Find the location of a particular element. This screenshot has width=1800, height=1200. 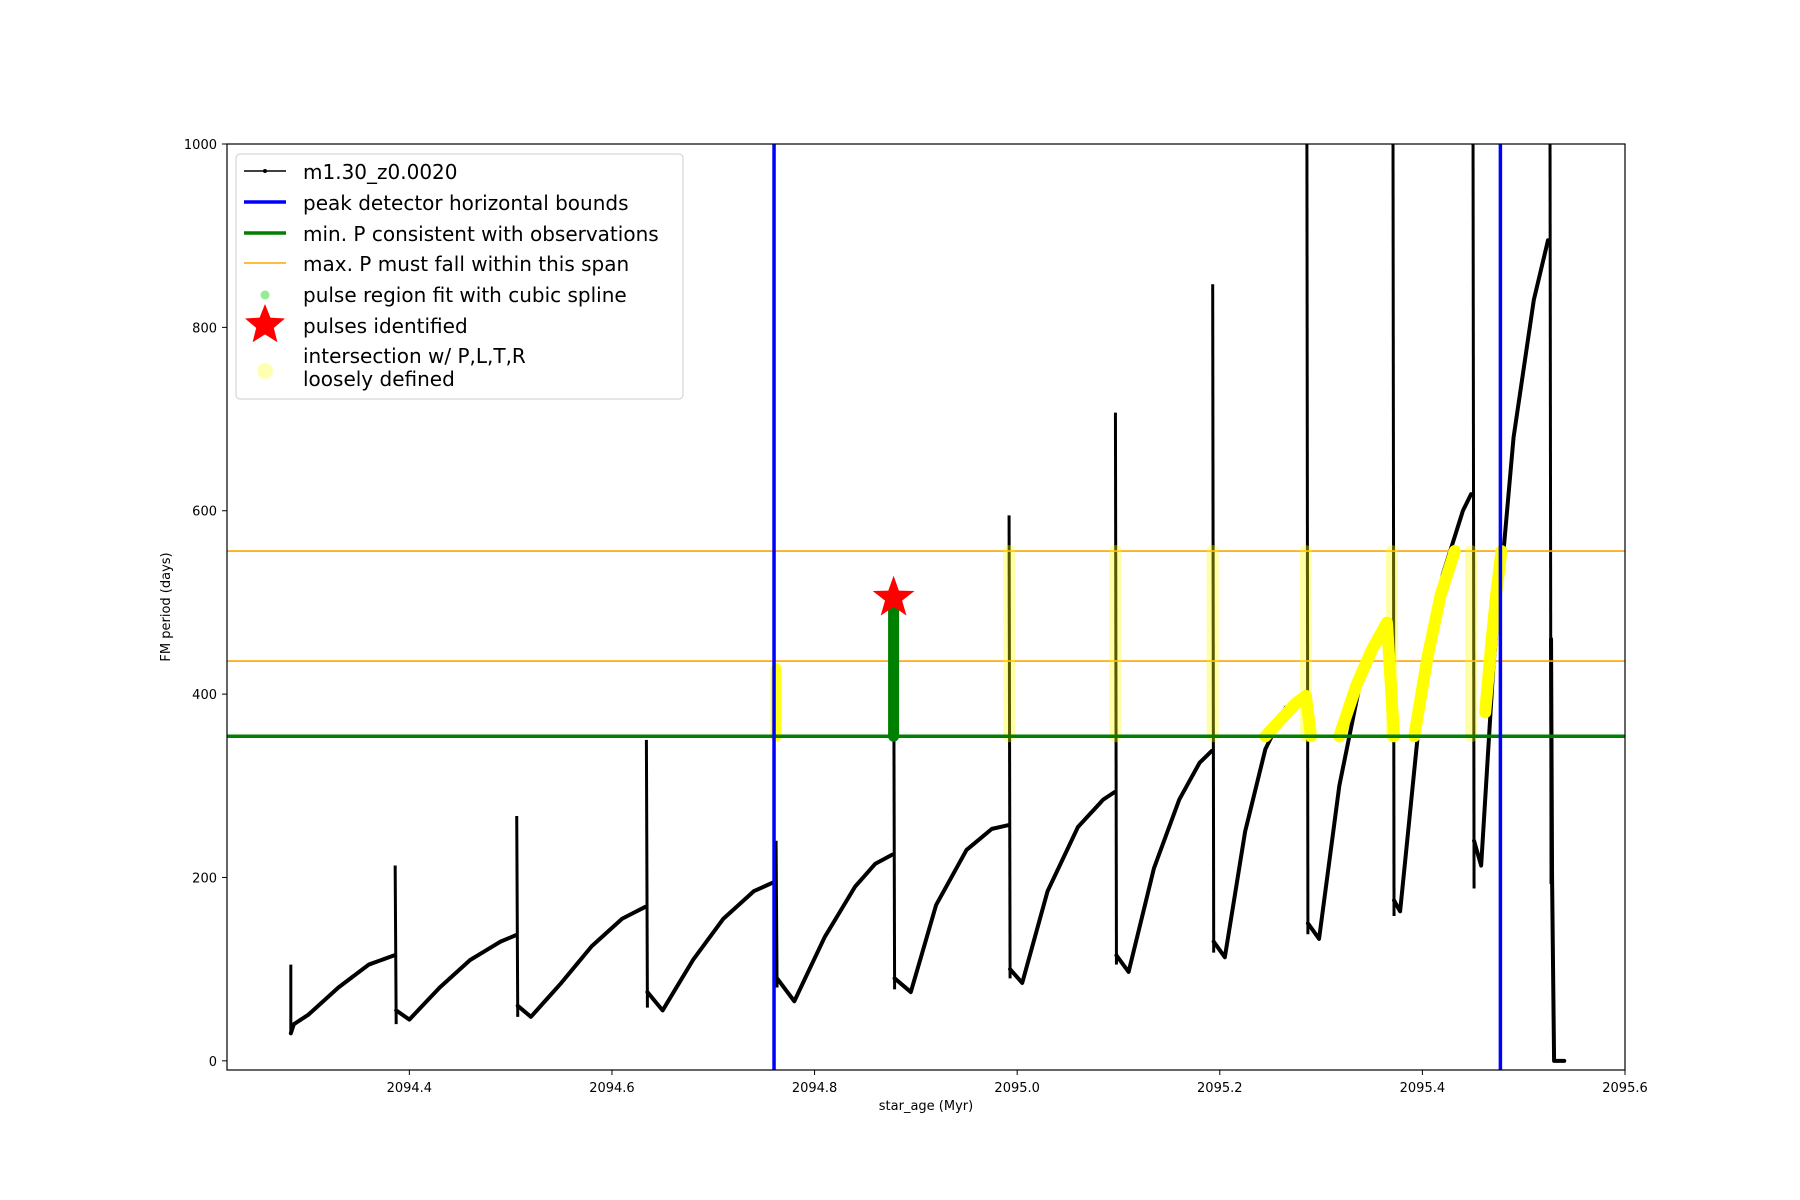

legend-max-label: max. P must fall within this span is located at coordinates (466, 264).